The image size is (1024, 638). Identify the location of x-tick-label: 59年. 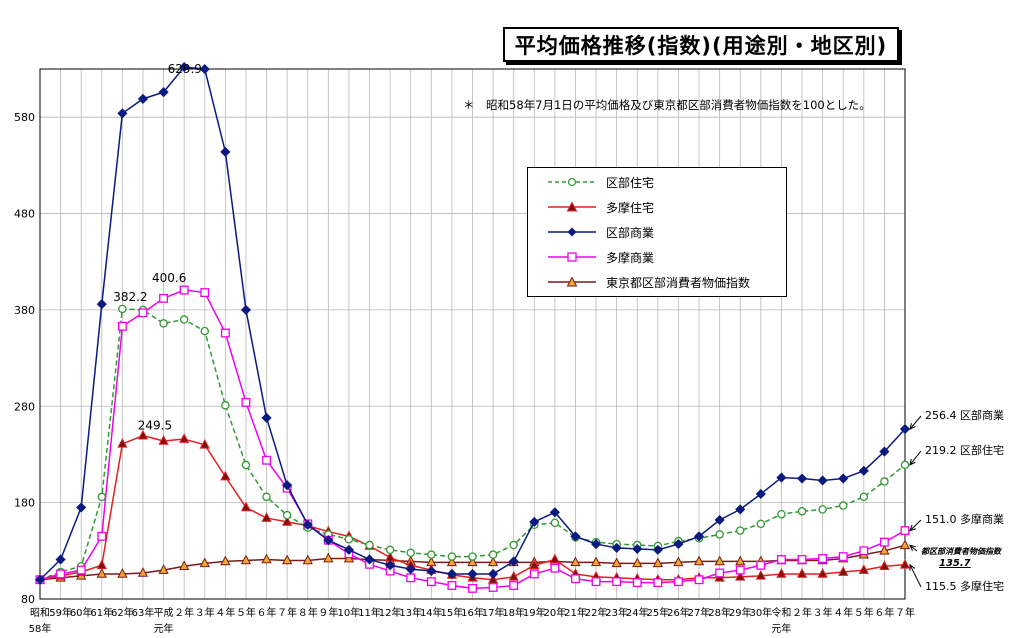
(60, 612).